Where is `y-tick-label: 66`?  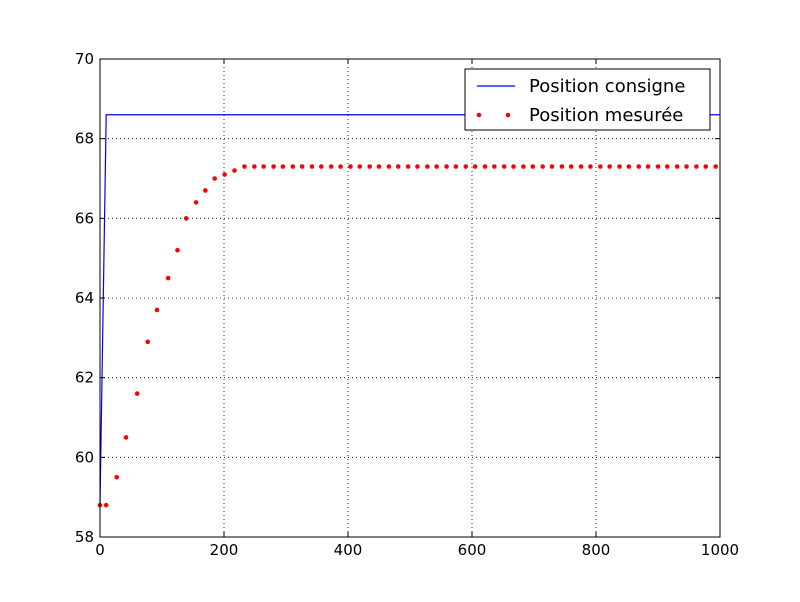
y-tick-label: 66 is located at coordinates (84, 218).